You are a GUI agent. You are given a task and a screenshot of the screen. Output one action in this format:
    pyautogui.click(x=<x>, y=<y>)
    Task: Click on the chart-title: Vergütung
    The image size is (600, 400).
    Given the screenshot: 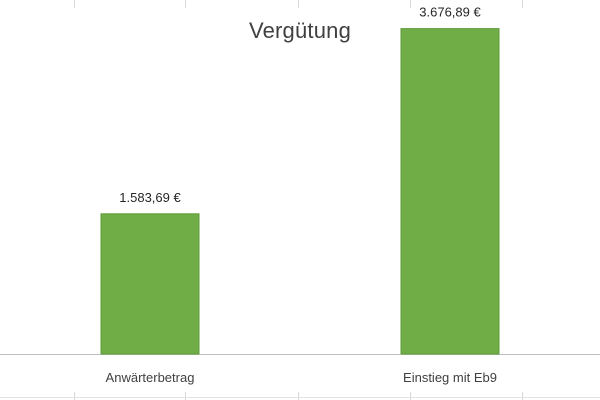 What is the action you would take?
    pyautogui.click(x=300, y=30)
    